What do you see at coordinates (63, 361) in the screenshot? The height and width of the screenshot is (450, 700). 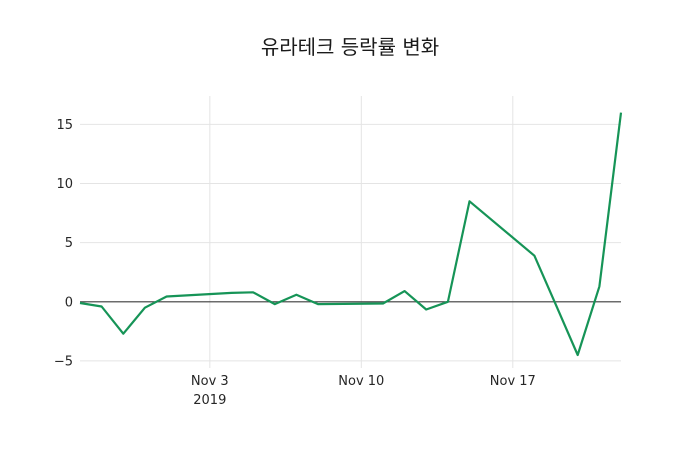 I see `y-tick-label: −5` at bounding box center [63, 361].